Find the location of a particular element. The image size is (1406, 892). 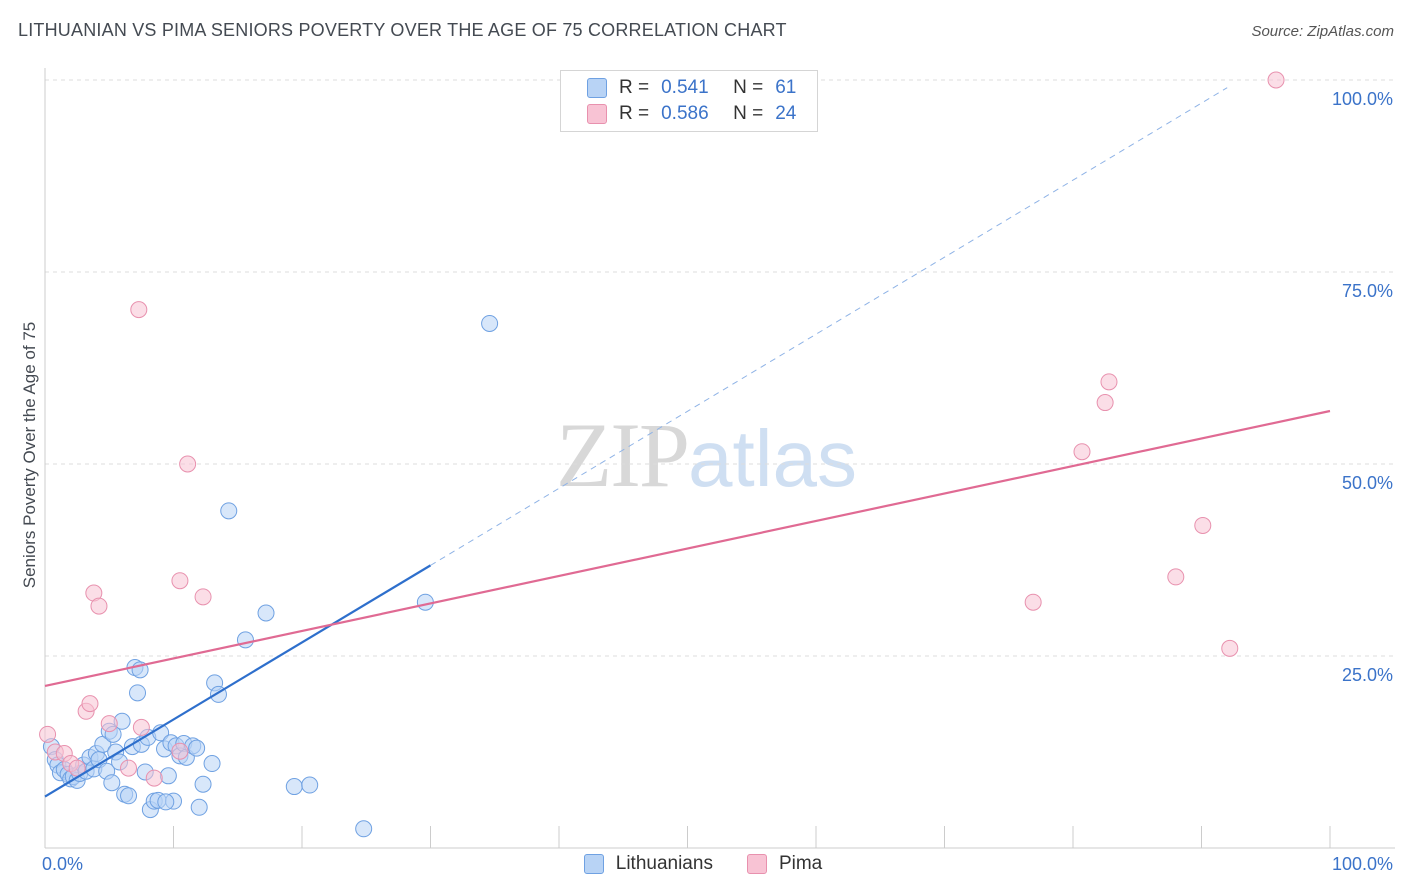

source-label: Source: ZipAtlas.com is located at coordinates (1322, 31).